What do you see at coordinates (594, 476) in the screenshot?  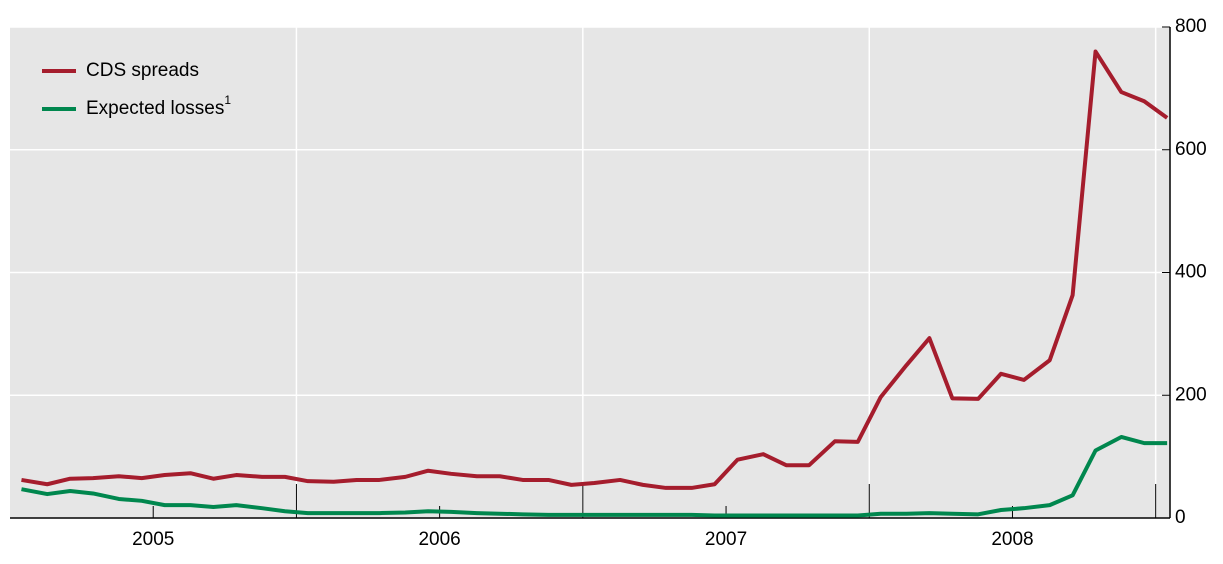 I see `series-line` at bounding box center [594, 476].